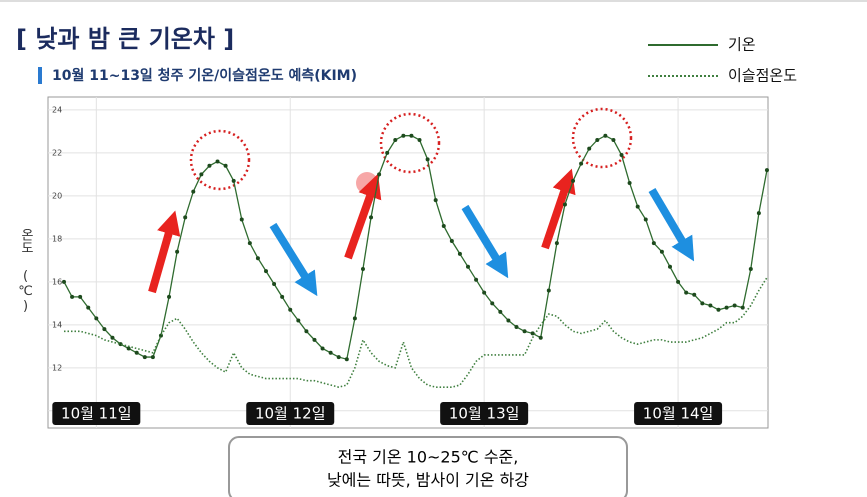 This screenshot has width=867, height=497. Describe the element at coordinates (742, 45) in the screenshot. I see `legend-label: 기온` at that location.